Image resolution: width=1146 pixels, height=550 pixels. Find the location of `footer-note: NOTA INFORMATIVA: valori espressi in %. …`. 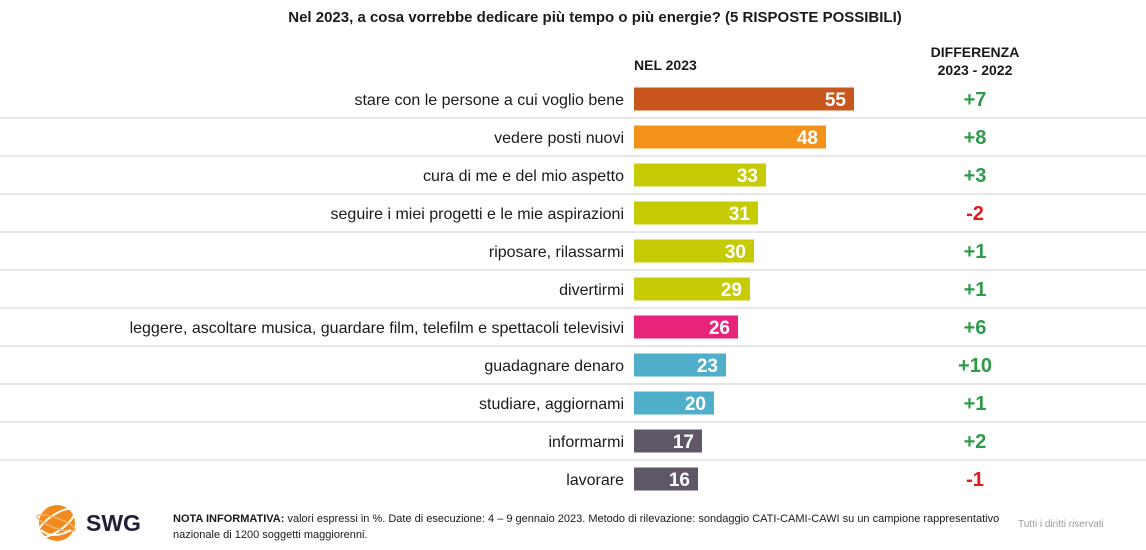

footer-note: NOTA INFORMATIVA: valori espressi in %. … is located at coordinates (588, 527).